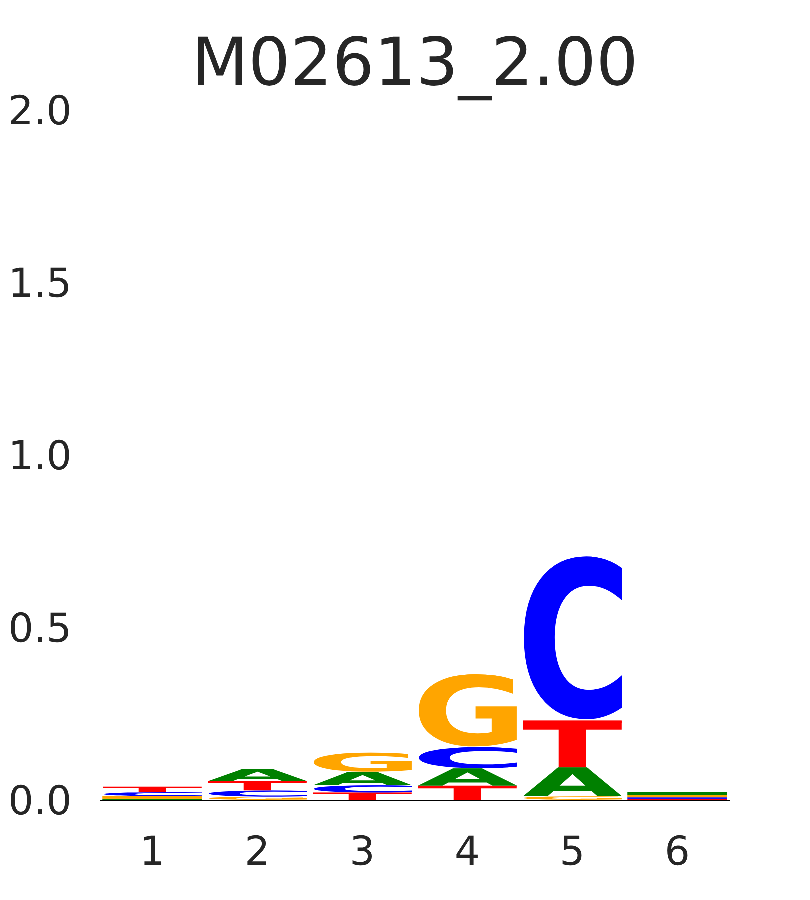  I want to click on y-tick-label: 1.0, so click(40, 456).